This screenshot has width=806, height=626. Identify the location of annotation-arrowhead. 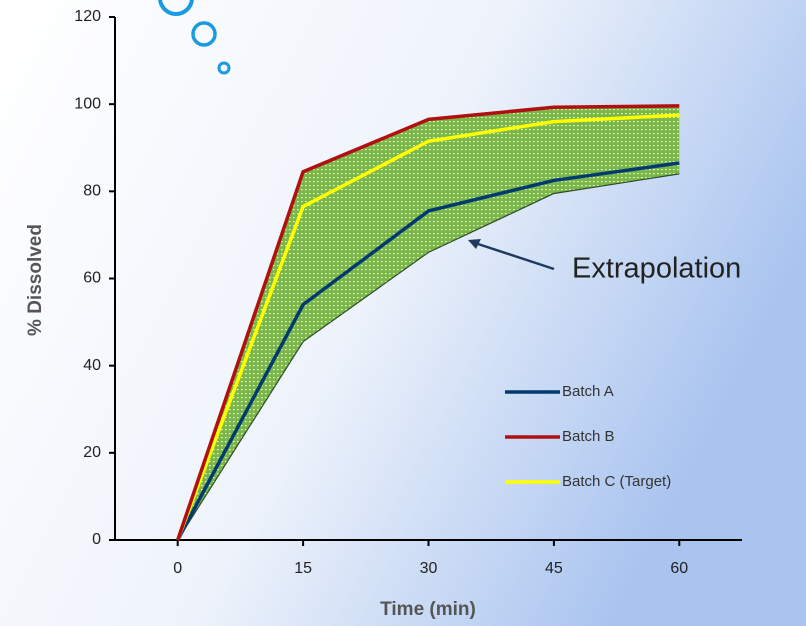
(474, 244).